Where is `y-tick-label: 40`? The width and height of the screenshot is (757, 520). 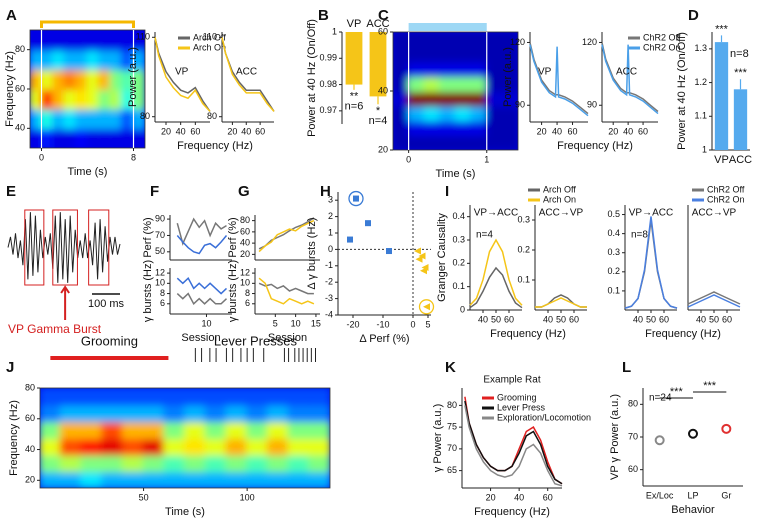 y-tick-label: 40 is located at coordinates (245, 243).